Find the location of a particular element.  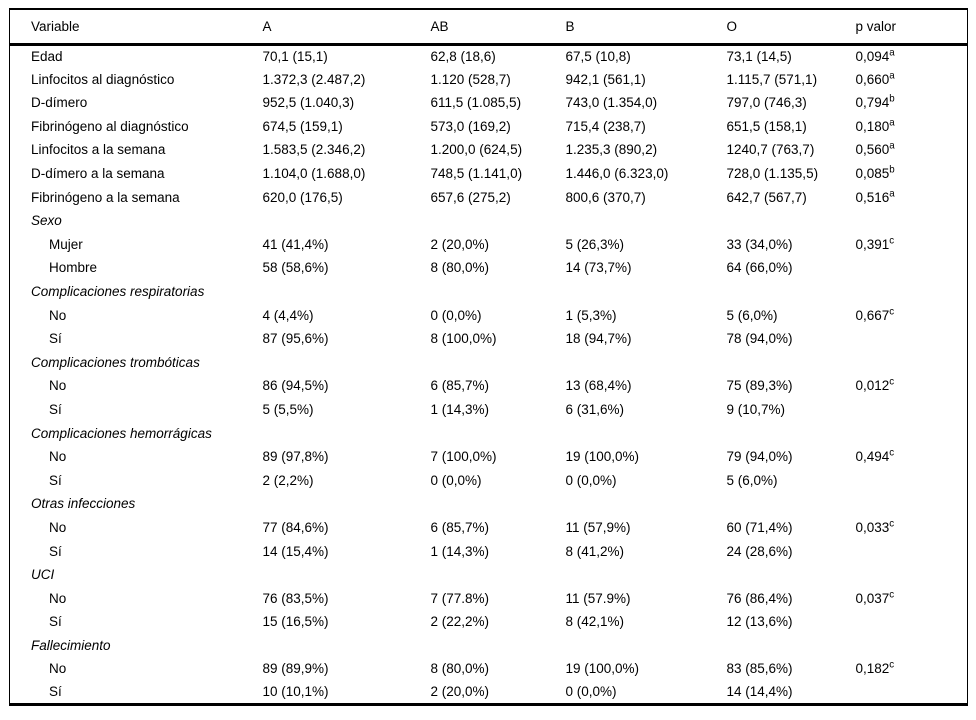

value-cell: 67,5 (10,8) is located at coordinates (598, 56).